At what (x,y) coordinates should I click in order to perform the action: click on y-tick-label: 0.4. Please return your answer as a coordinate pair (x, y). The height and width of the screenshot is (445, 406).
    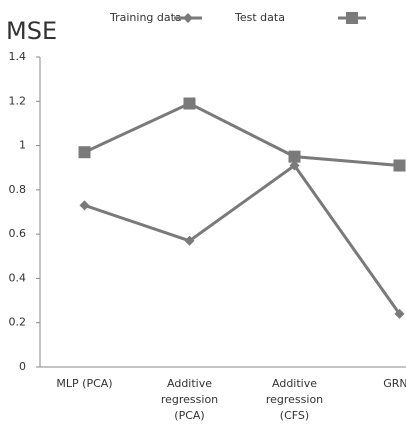
    Looking at the image, I should click on (18, 277).